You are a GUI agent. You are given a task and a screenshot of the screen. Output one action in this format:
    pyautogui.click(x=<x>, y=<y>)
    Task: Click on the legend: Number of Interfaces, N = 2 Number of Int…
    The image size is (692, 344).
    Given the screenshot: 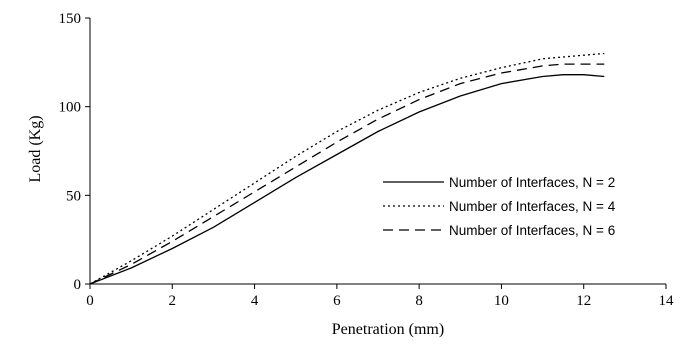 What is the action you would take?
    pyautogui.click(x=499, y=206)
    